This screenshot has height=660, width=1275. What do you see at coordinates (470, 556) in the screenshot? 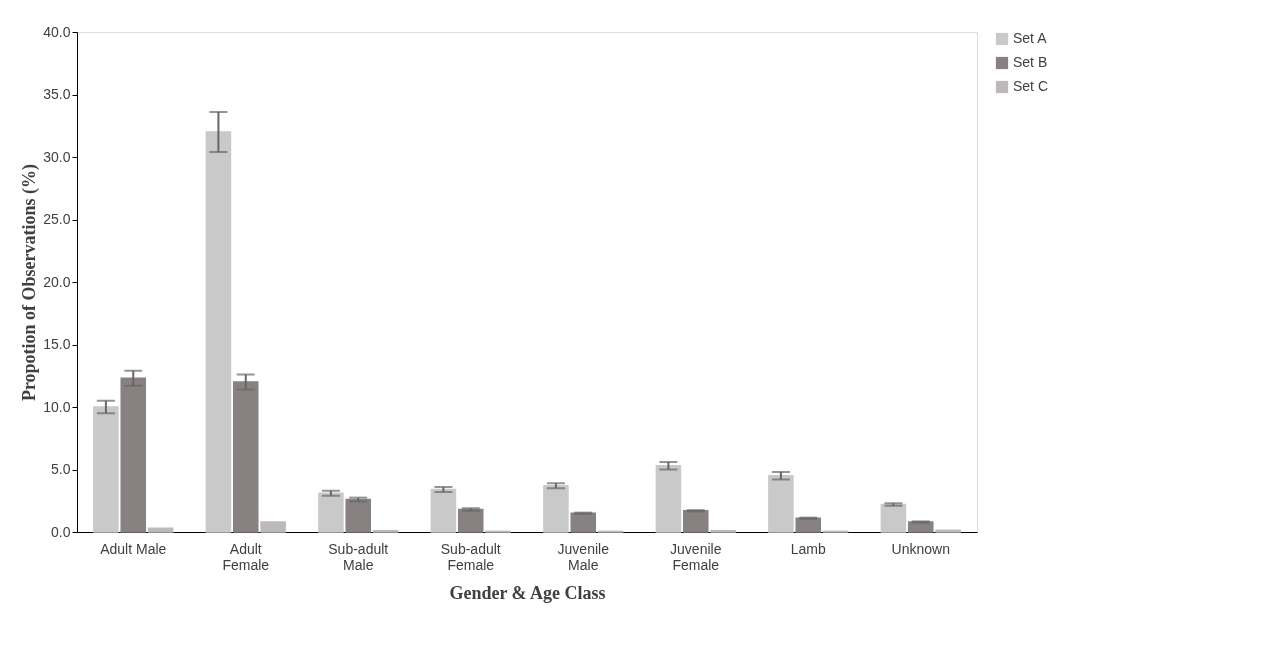
I see `x-tick-label: Sub-adult Female` at bounding box center [470, 556].